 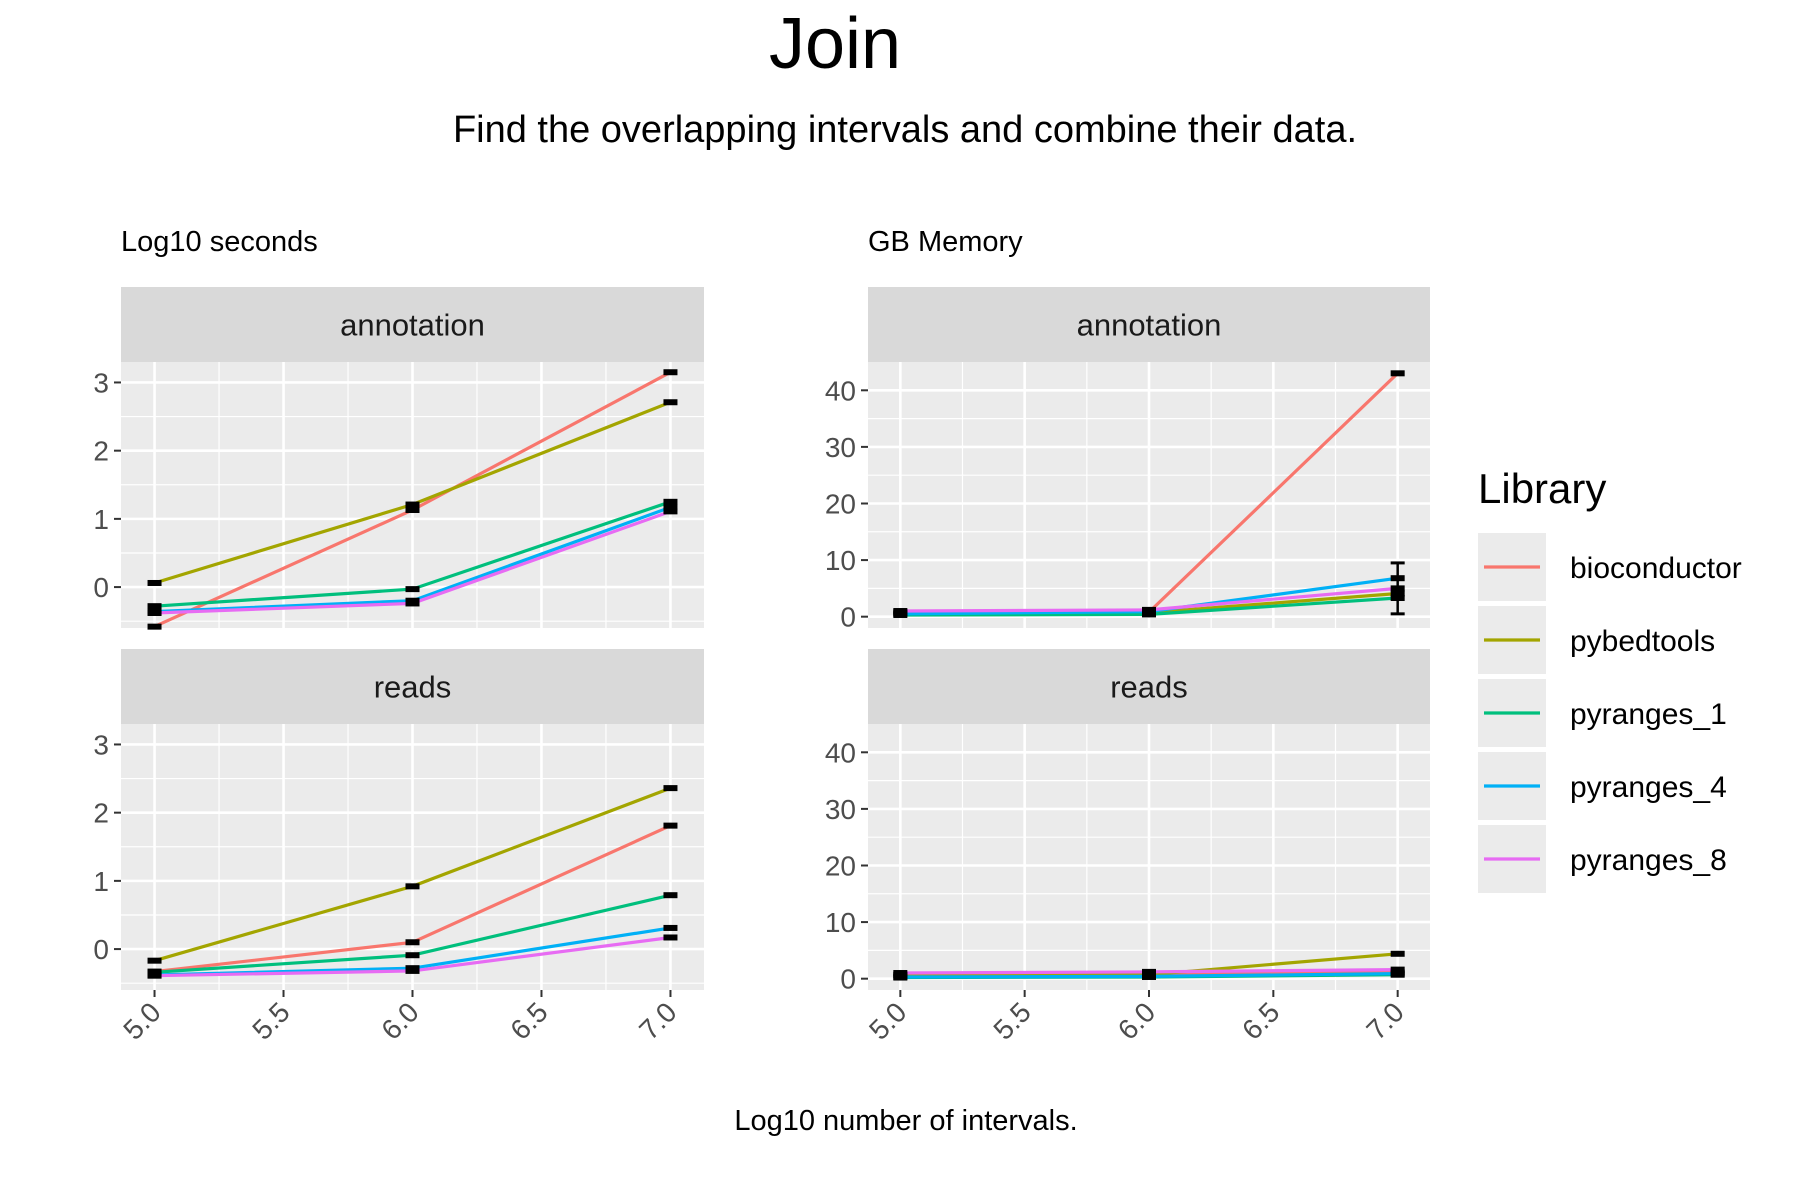 I want to click on legend-item-pyranges_1: pyranges_1, so click(x=1602, y=713).